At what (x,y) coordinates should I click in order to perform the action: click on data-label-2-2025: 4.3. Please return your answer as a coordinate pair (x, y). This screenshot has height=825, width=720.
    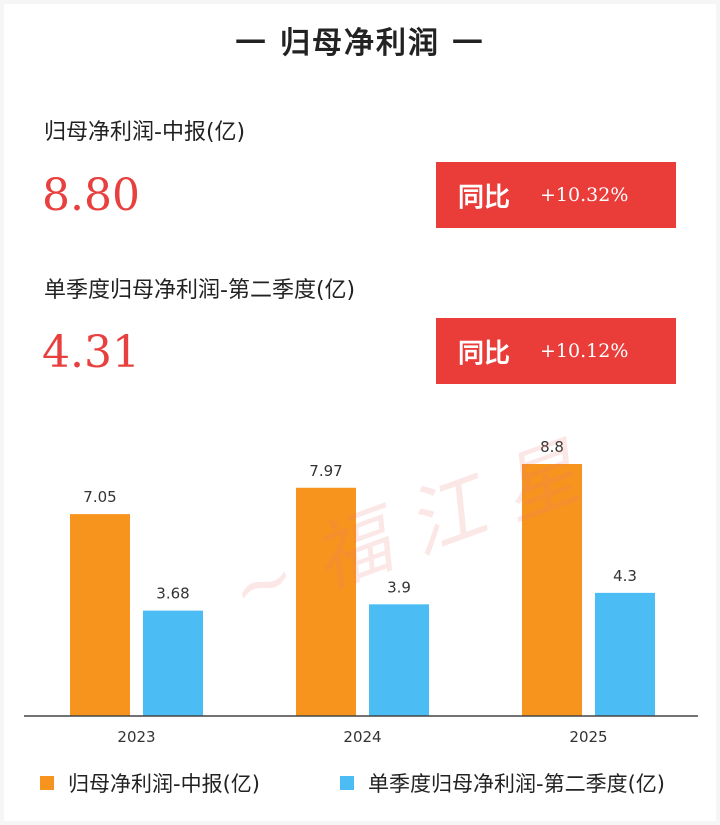
    Looking at the image, I should click on (625, 576).